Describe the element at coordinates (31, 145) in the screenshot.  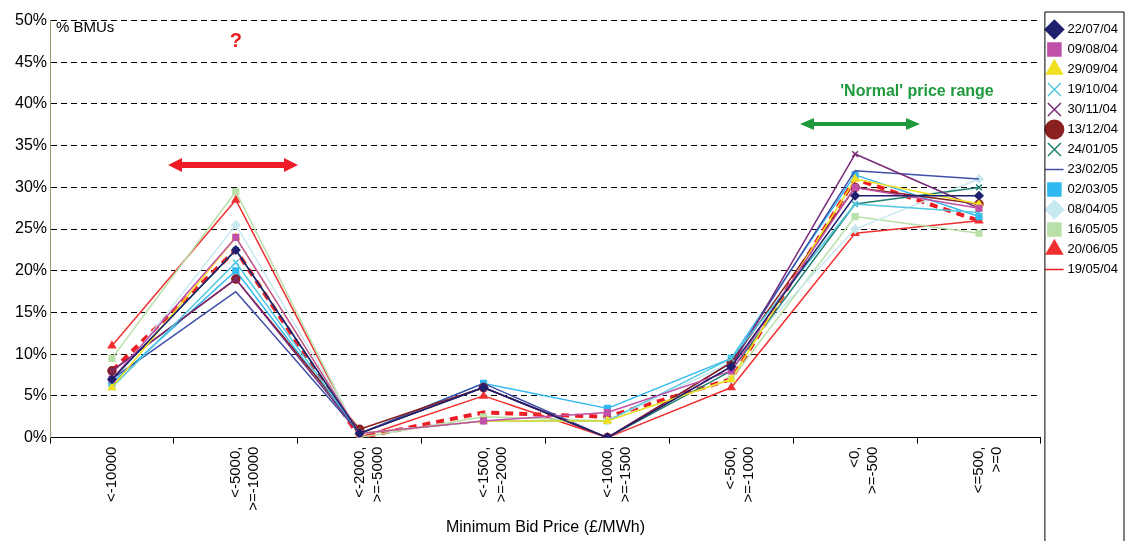
I see `y-tick-label: 35%` at that location.